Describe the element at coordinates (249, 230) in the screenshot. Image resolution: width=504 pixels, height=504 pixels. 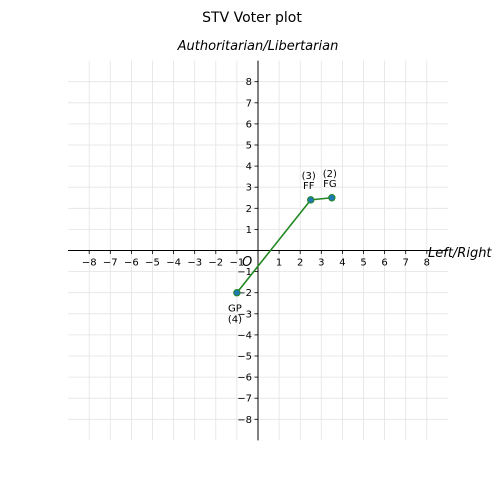
I see `y-tick-label: 1` at that location.